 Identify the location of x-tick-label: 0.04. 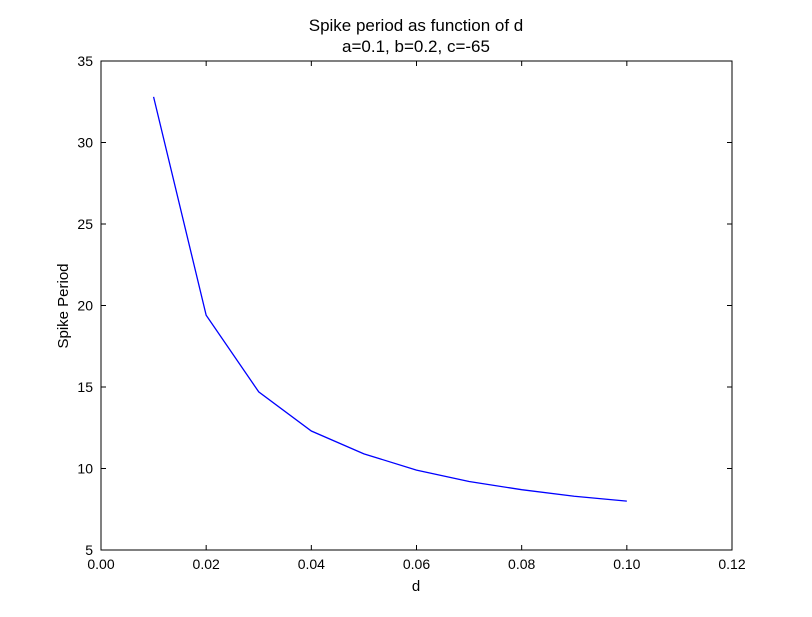
(311, 564).